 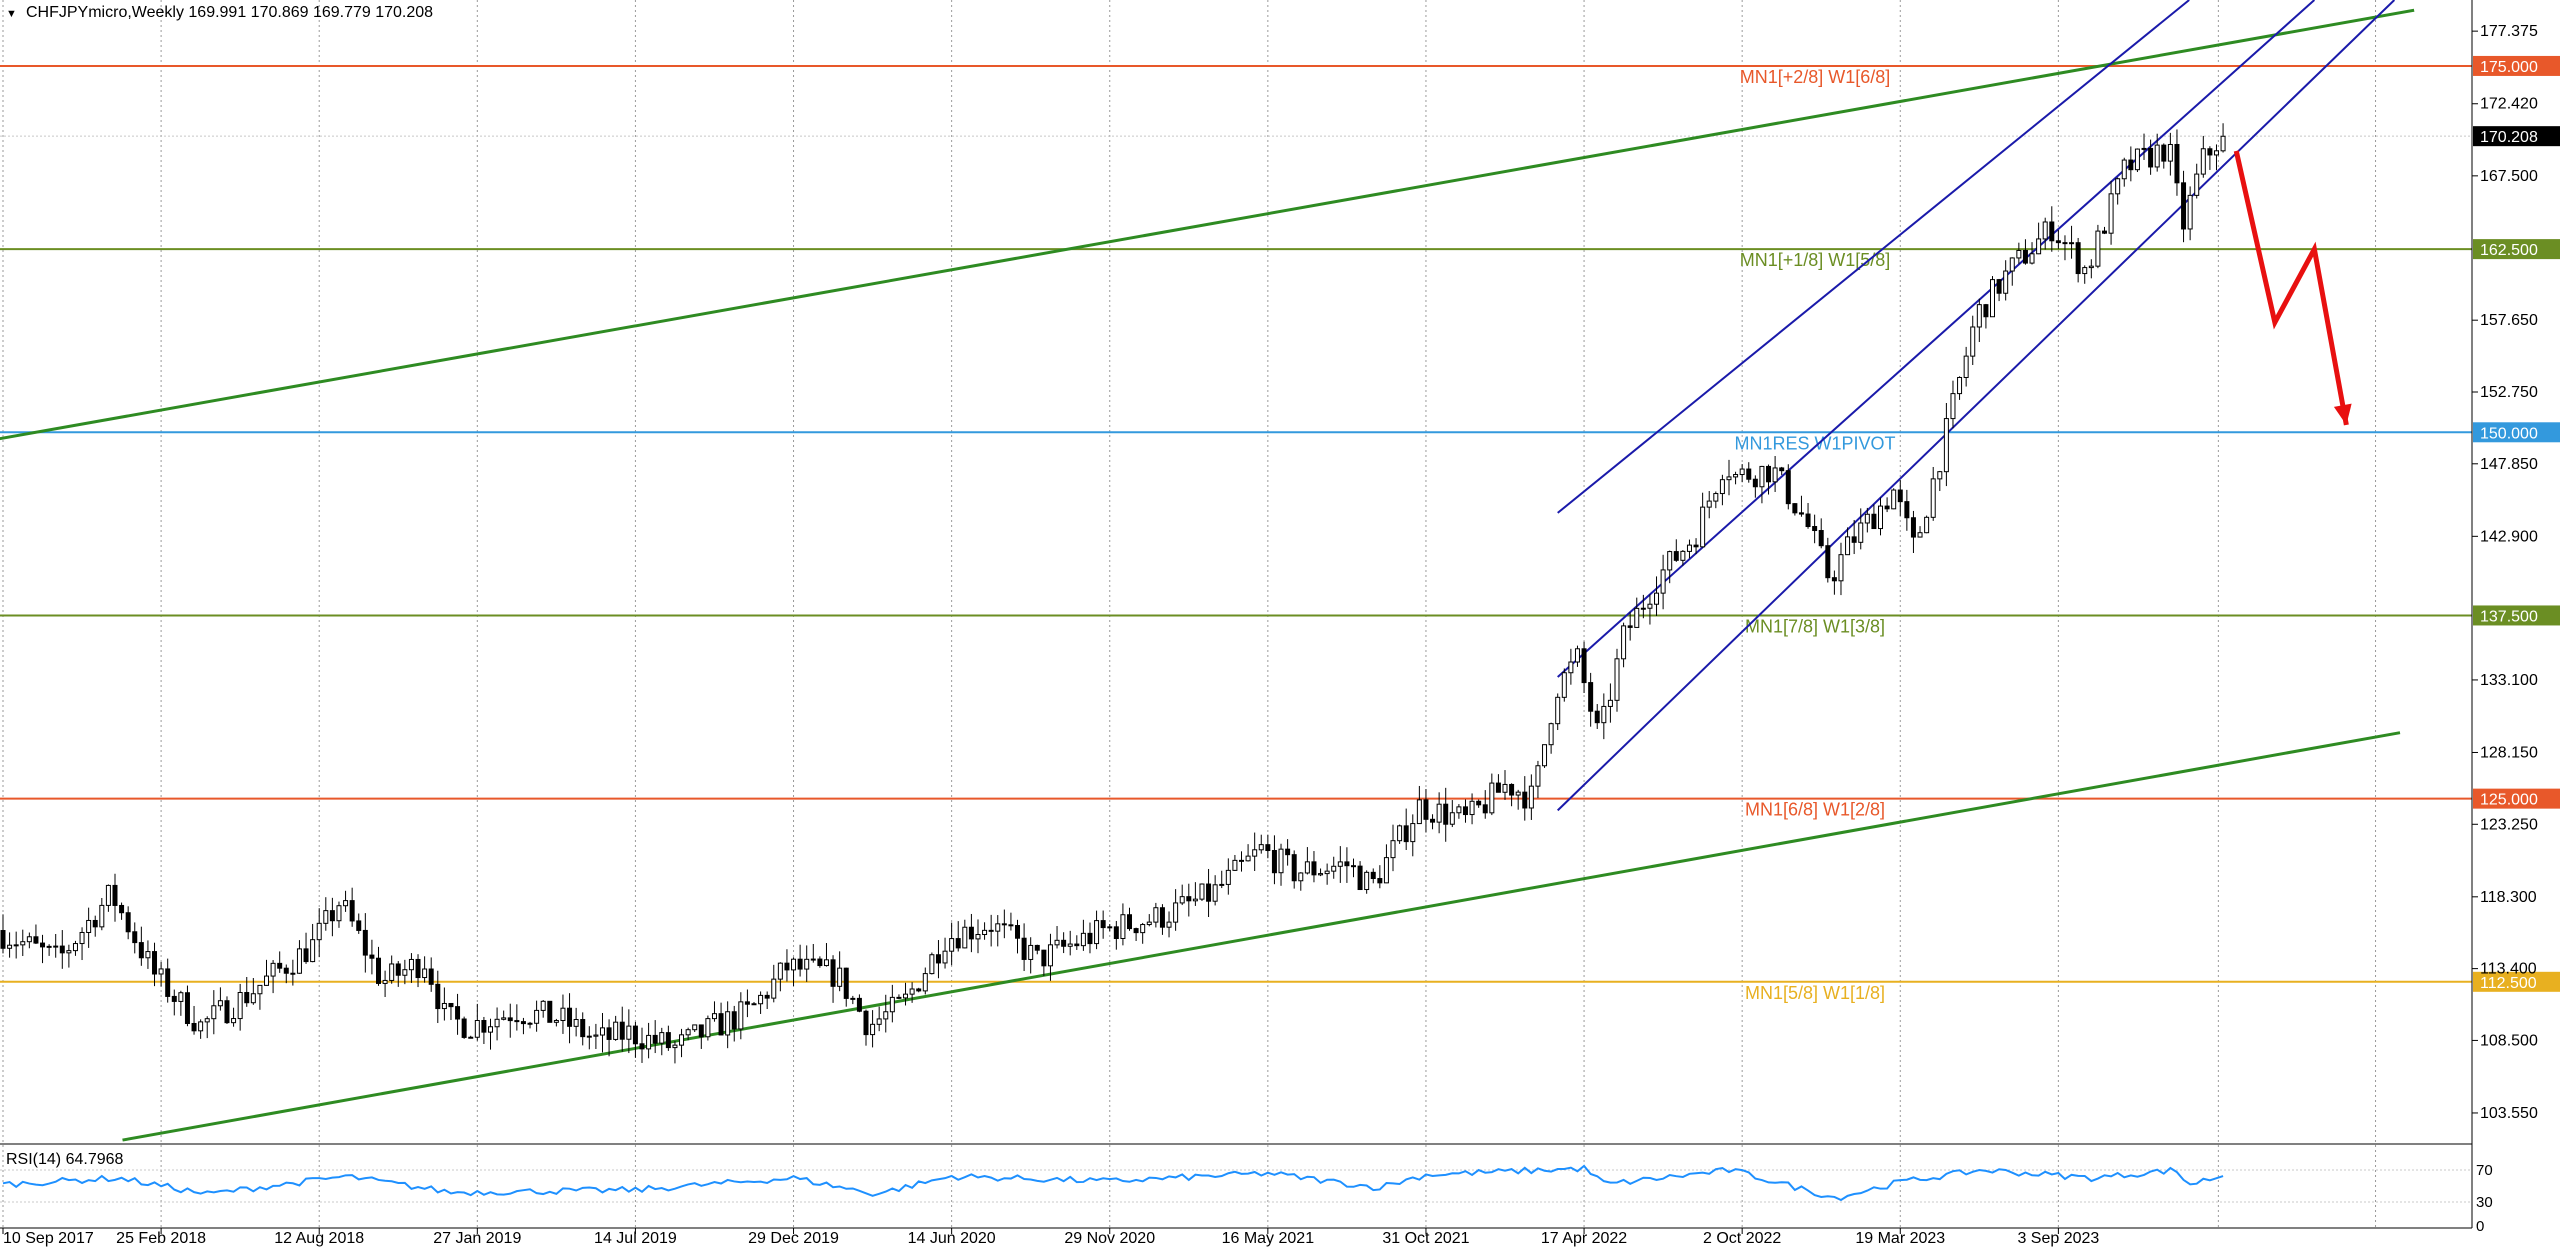 I want to click on price-axis-label: 103.550, so click(x=2509, y=1113).